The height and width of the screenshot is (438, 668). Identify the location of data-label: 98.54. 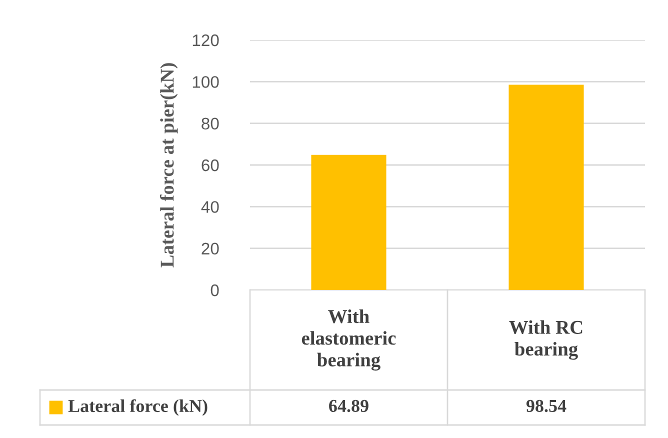
(546, 406).